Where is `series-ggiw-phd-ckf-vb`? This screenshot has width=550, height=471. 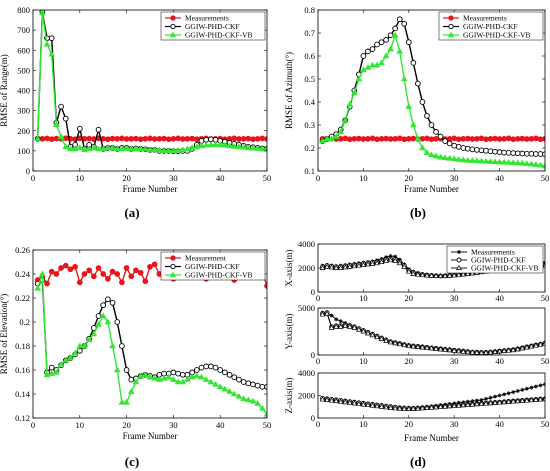 series-ggiw-phd-ckf-vb is located at coordinates (432, 332).